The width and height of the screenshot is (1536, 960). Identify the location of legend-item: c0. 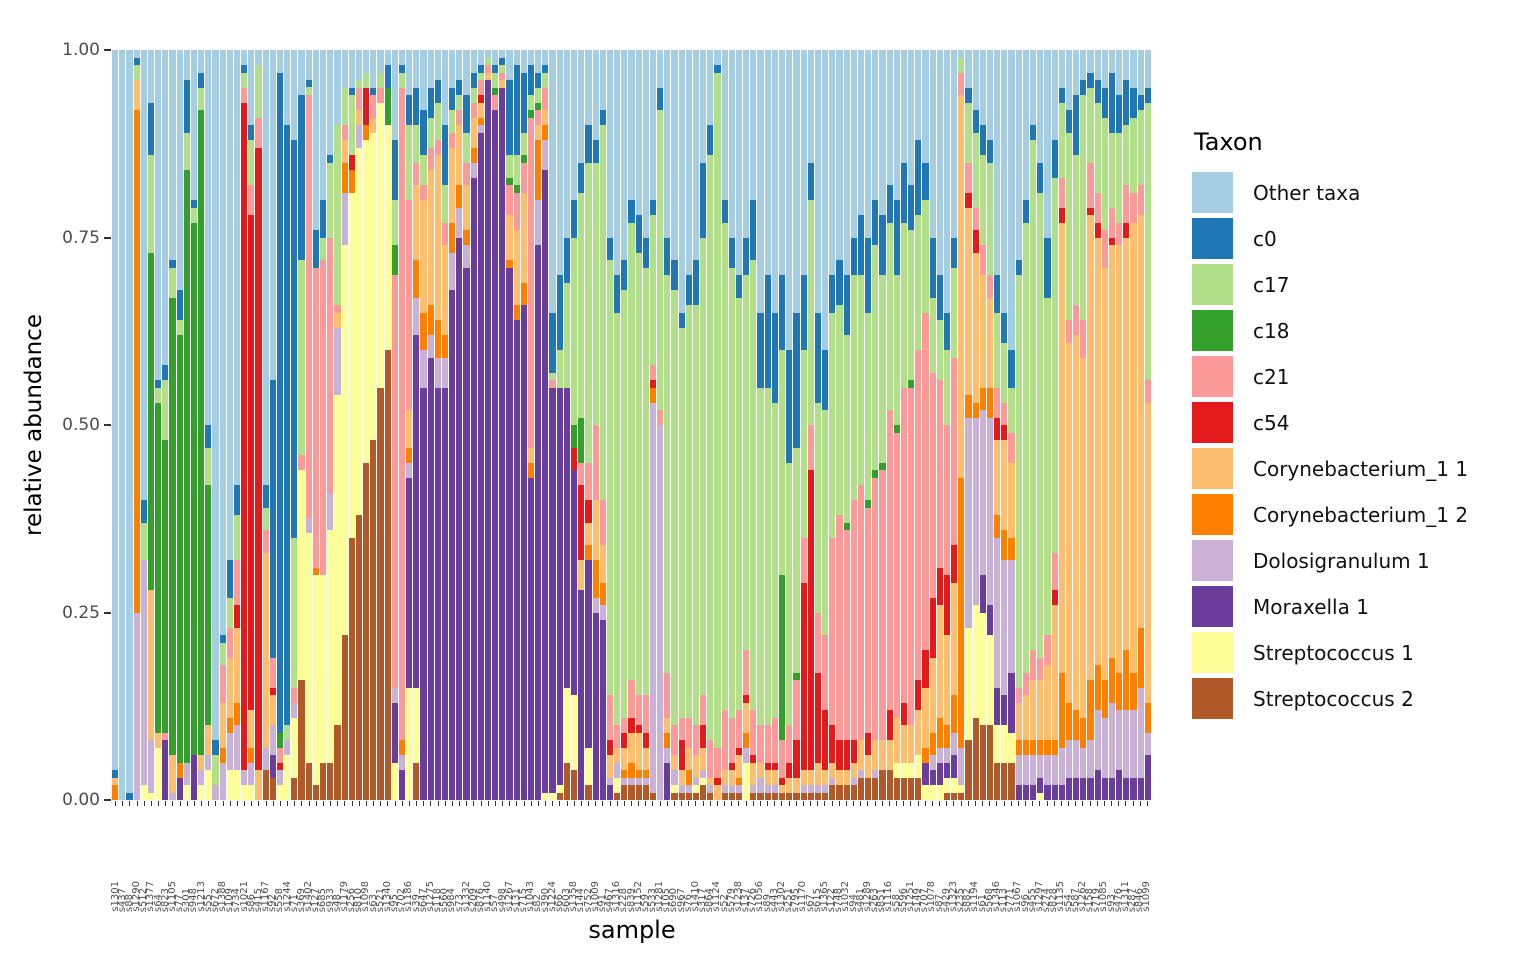
(1357, 238).